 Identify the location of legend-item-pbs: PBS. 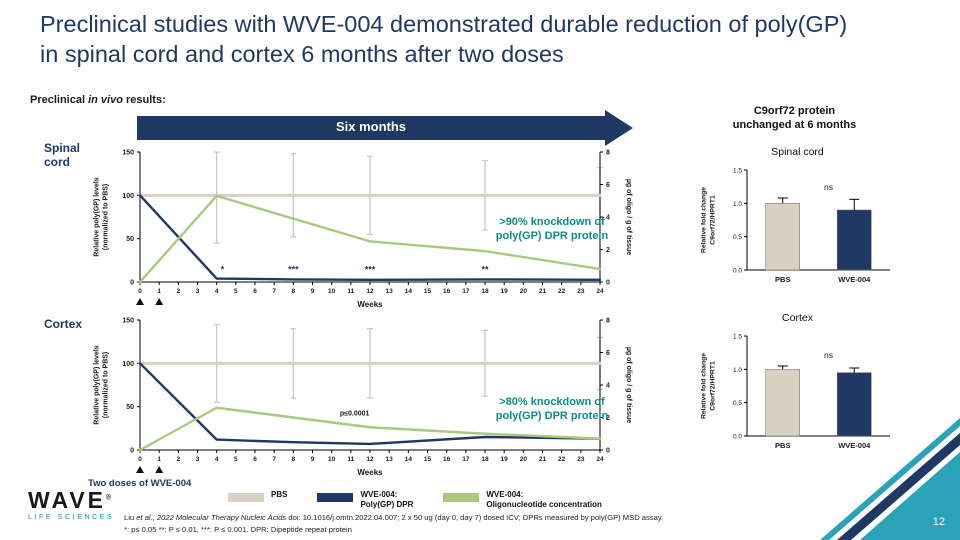
(257, 496).